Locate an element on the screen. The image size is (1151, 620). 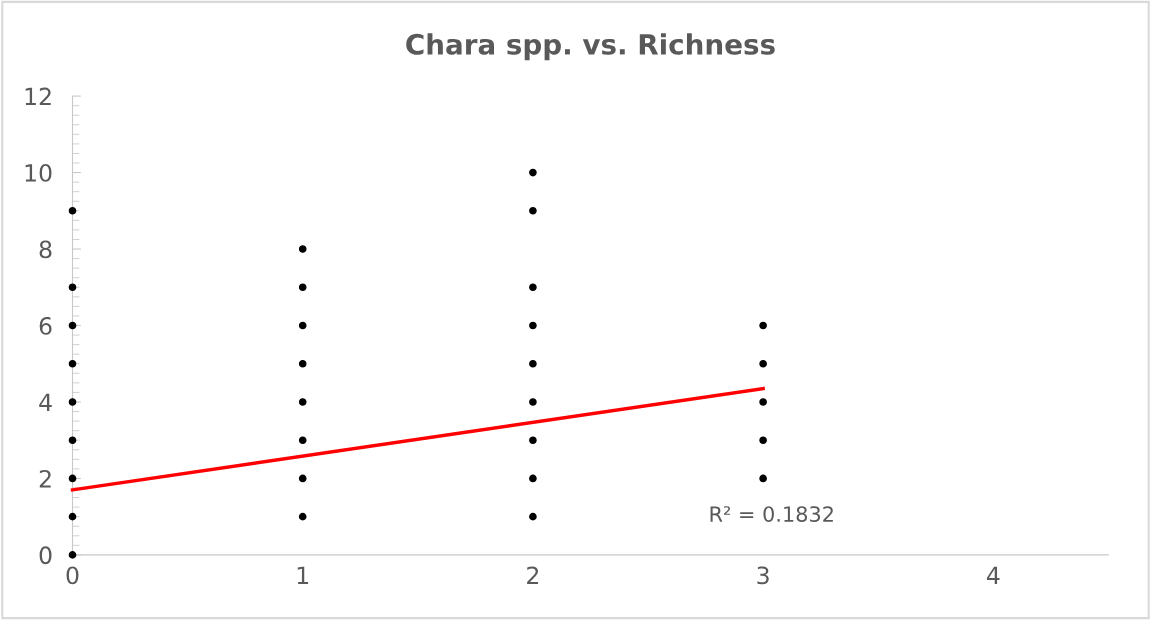
x-tick-label: 4 is located at coordinates (993, 575).